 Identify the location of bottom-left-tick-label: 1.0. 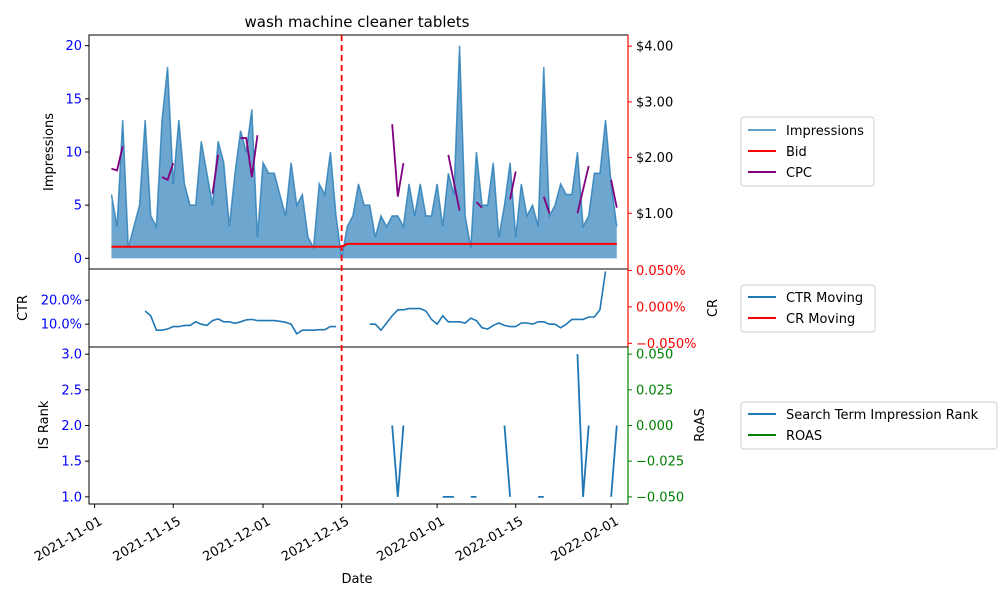
(71, 497).